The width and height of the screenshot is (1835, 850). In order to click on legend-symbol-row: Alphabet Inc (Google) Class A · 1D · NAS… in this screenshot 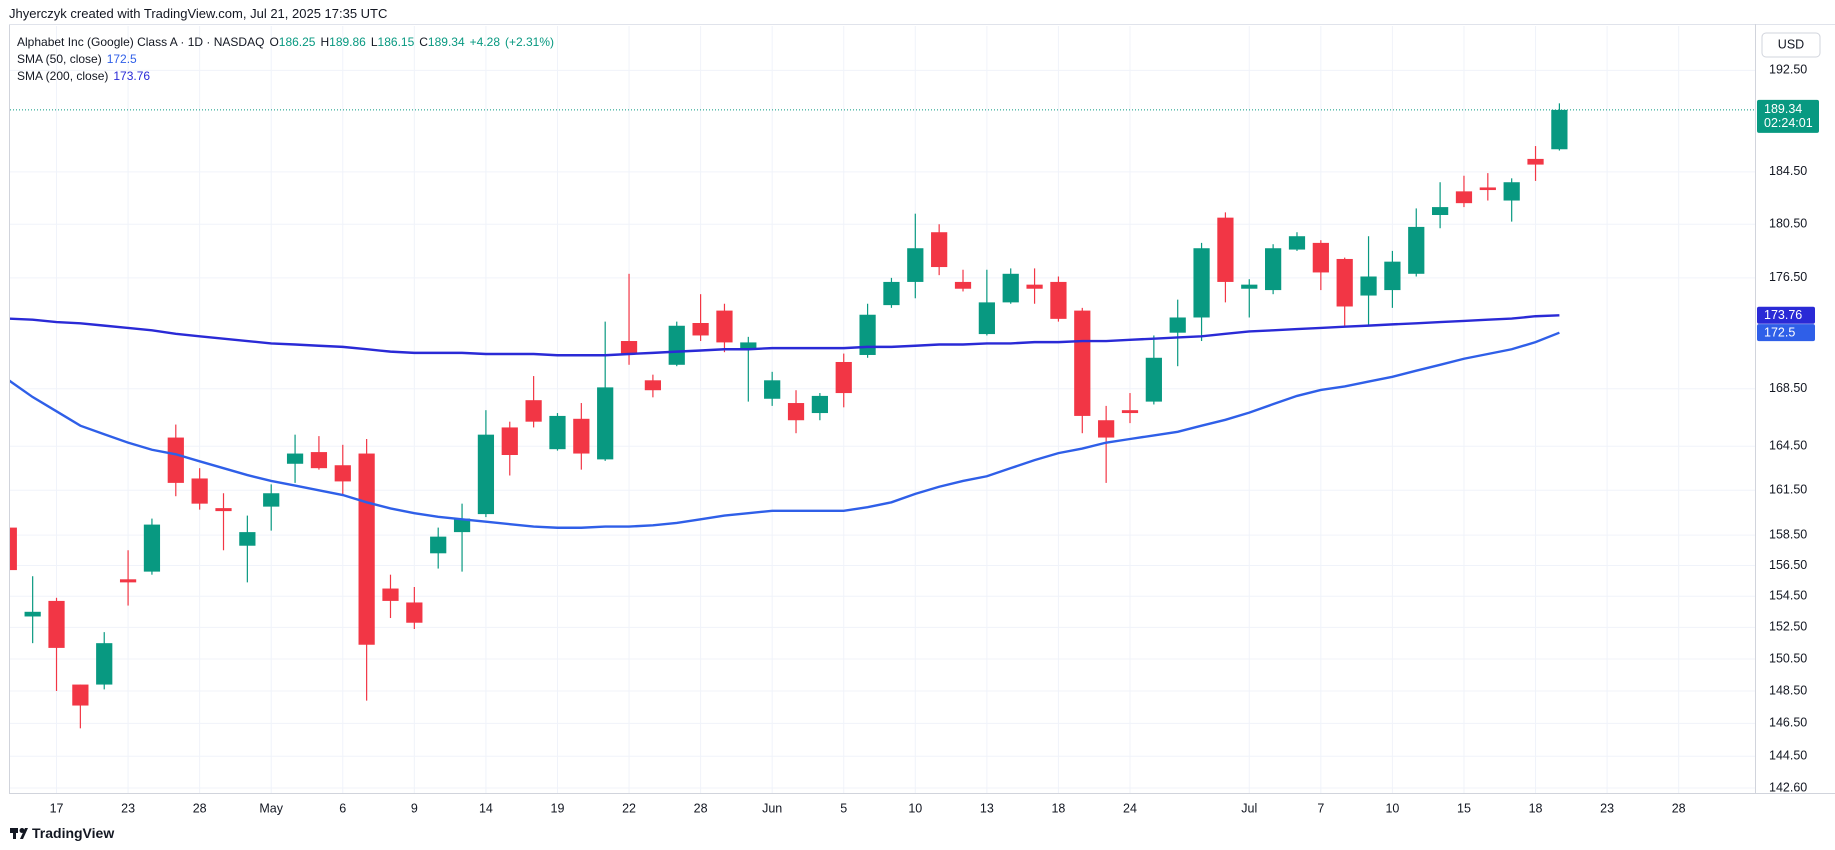, I will do `click(285, 42)`.